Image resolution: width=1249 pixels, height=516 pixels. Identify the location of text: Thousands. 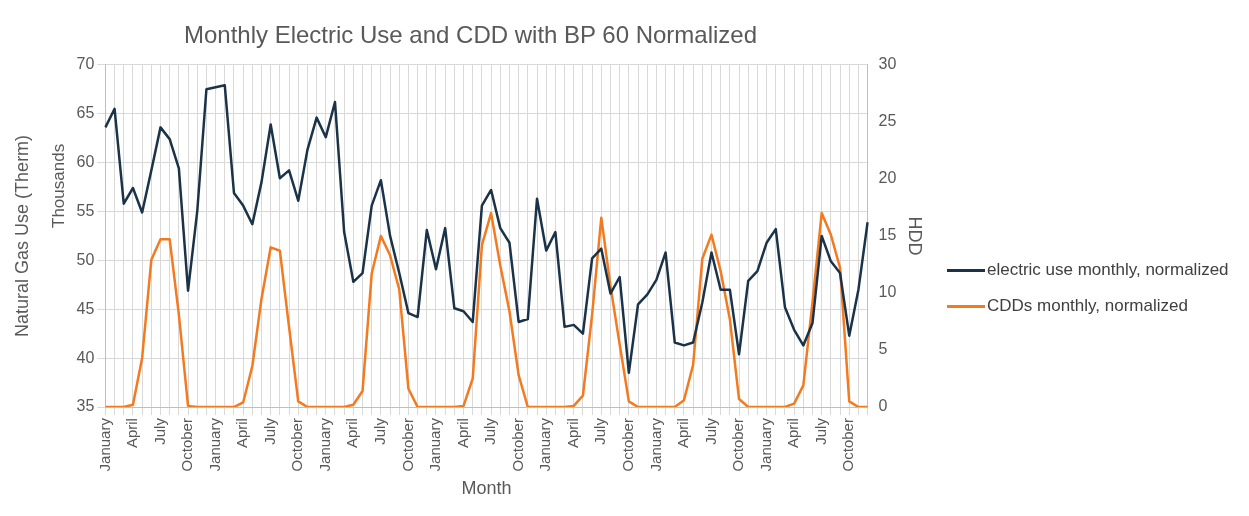
(59, 185).